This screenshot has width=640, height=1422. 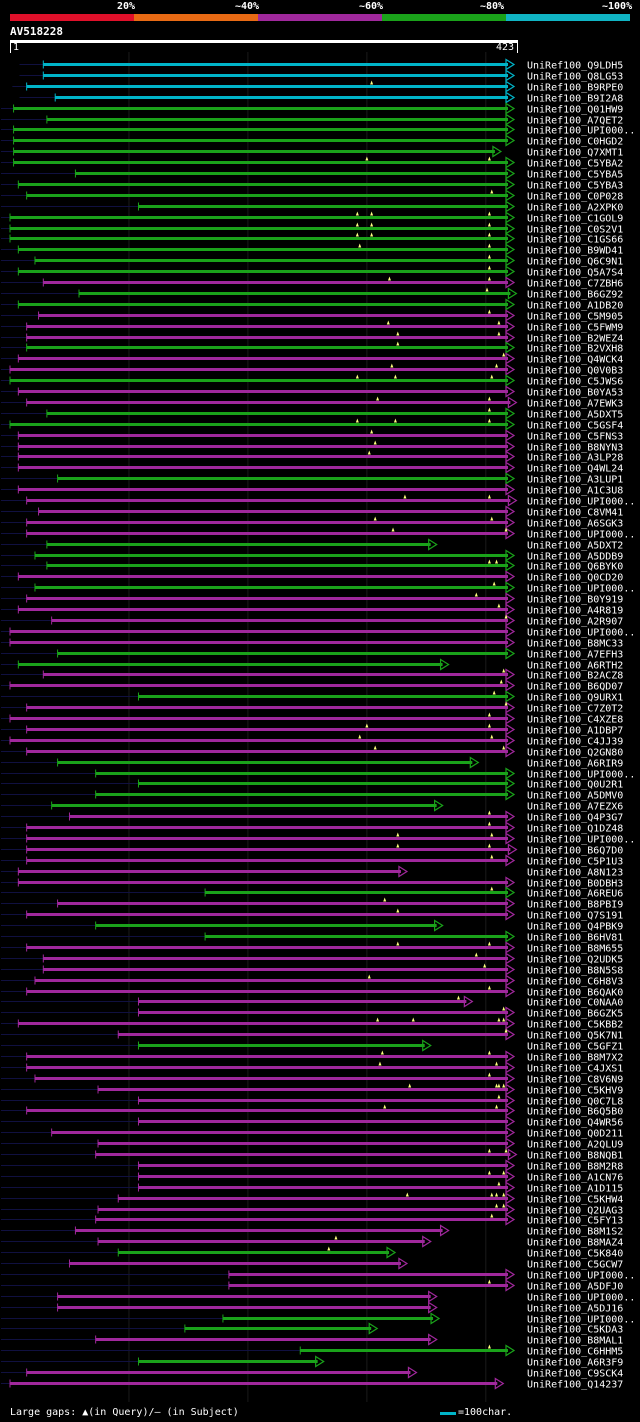 What do you see at coordinates (312, 763) in the screenshot?
I see `hit-row: UniRef100_A6RIR9` at bounding box center [312, 763].